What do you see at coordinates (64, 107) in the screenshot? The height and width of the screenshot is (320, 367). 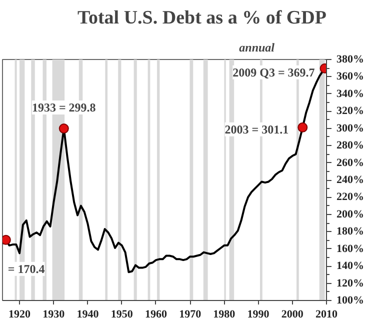 I see `annotation: 1933 = 299.8` at bounding box center [64, 107].